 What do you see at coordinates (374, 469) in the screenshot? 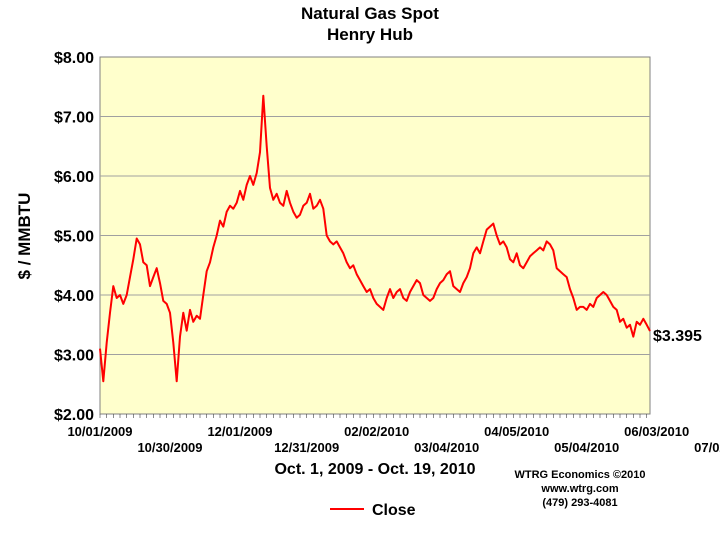
I see `x-axis-label: Oct. 1, 2009 - Oct. 19, 2010` at bounding box center [374, 469].